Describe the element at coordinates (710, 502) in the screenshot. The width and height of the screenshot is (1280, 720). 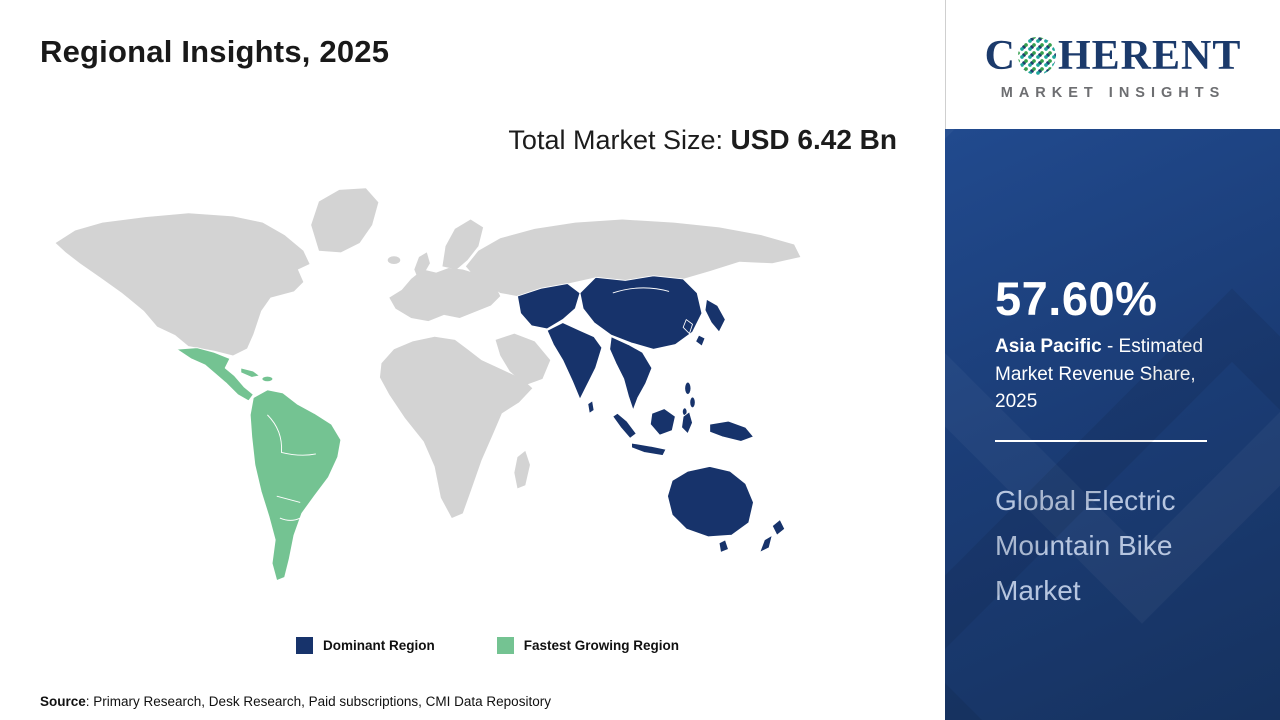
I see `australia` at that location.